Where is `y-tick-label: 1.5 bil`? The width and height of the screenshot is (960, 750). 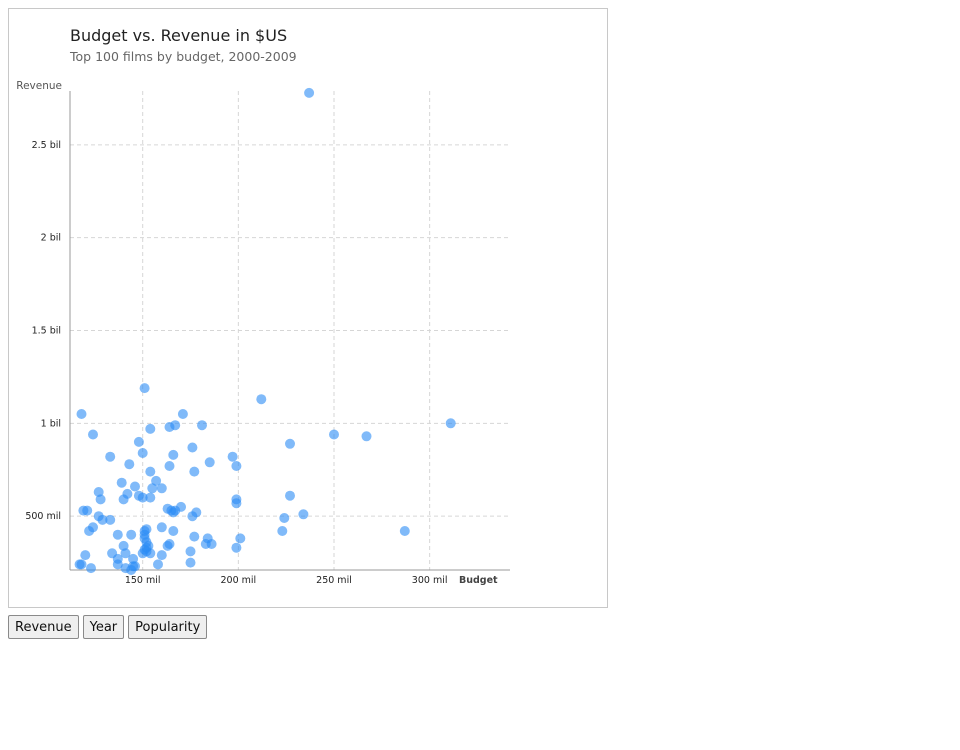
y-tick-label: 1.5 bil is located at coordinates (46, 331).